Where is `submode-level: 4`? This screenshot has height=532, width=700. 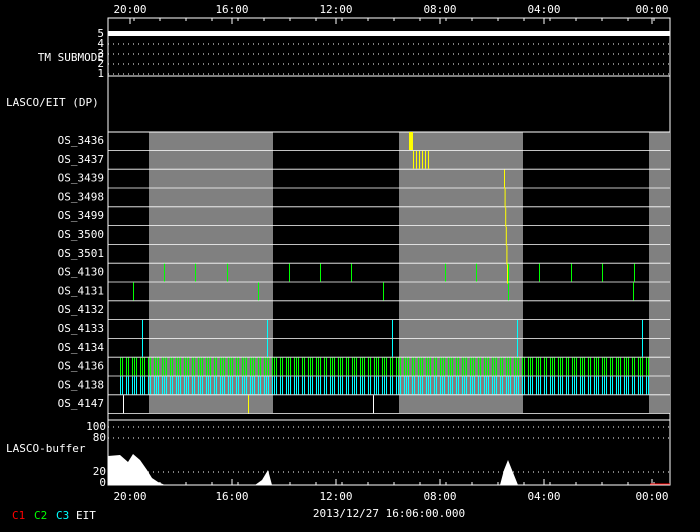
submode-level: 4 is located at coordinates (100, 43).